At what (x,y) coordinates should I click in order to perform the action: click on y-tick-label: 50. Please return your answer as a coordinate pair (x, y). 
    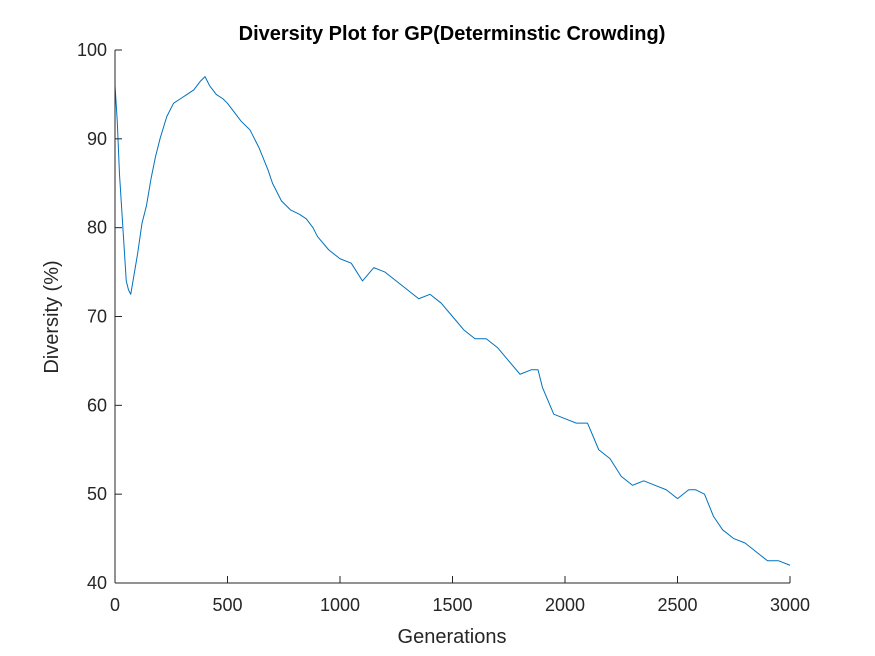
    Looking at the image, I should click on (97, 494).